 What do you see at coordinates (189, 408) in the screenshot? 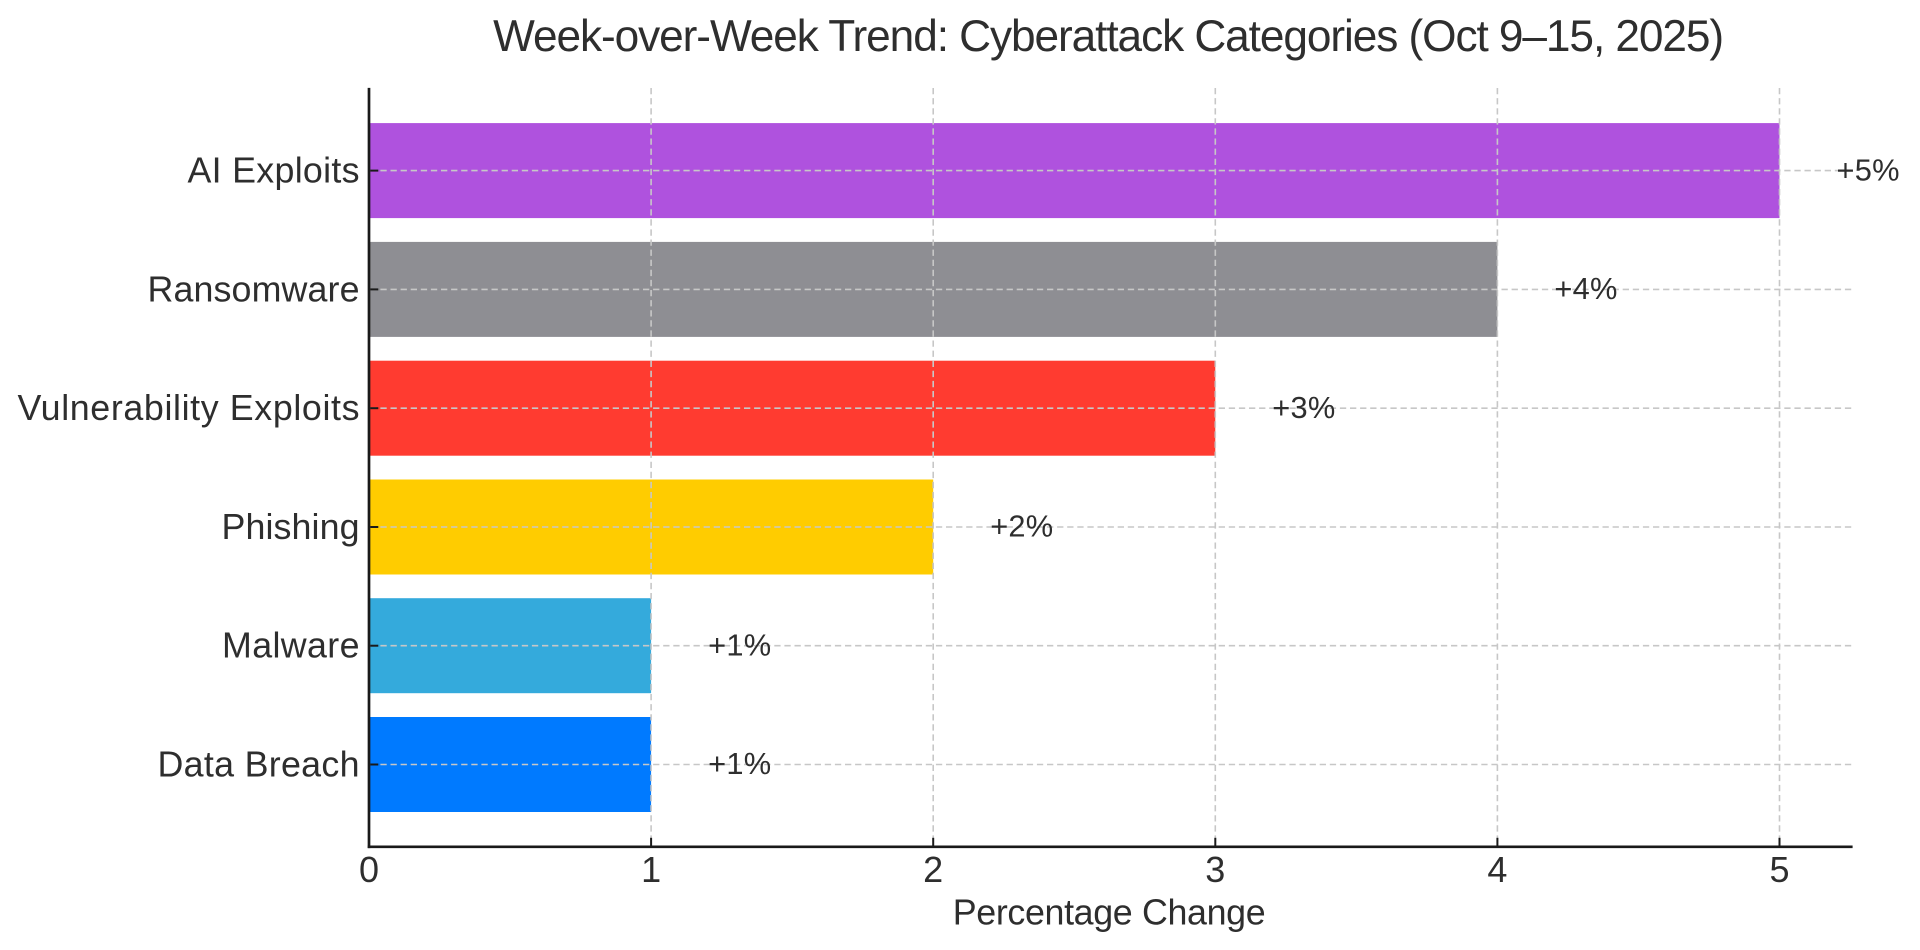
I see `svg-text: Vulnerability Exploits` at bounding box center [189, 408].